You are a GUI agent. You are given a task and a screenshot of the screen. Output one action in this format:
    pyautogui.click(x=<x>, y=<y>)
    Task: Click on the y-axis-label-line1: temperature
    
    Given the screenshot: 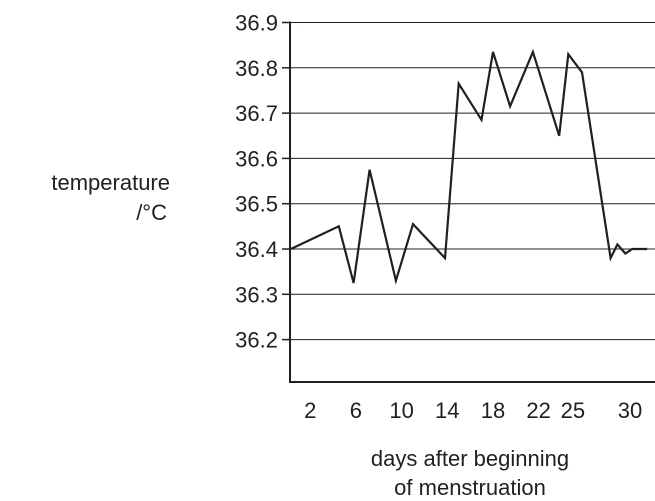 What is the action you would take?
    pyautogui.click(x=110, y=182)
    